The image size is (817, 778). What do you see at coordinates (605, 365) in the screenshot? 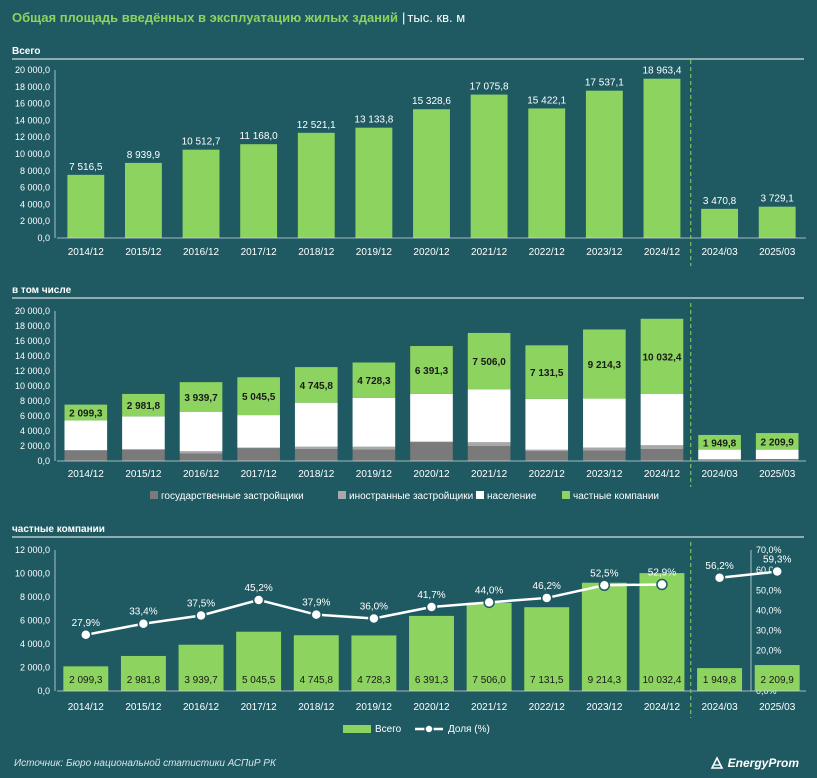
I see `private-segment-label: 9 214,3` at bounding box center [605, 365].